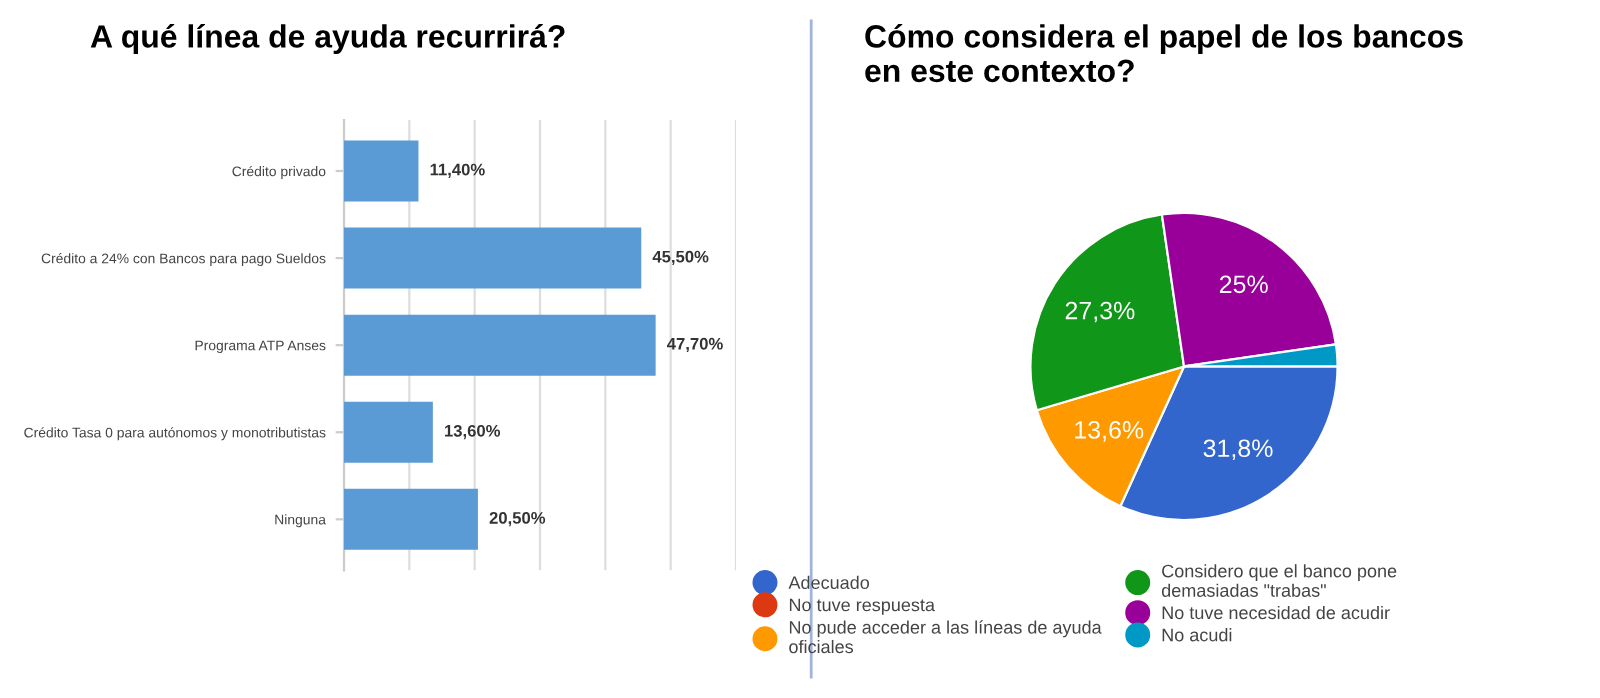  I want to click on chart-title: Cómo considera el papel de los bancos en este contexto?, so click(1164, 53).